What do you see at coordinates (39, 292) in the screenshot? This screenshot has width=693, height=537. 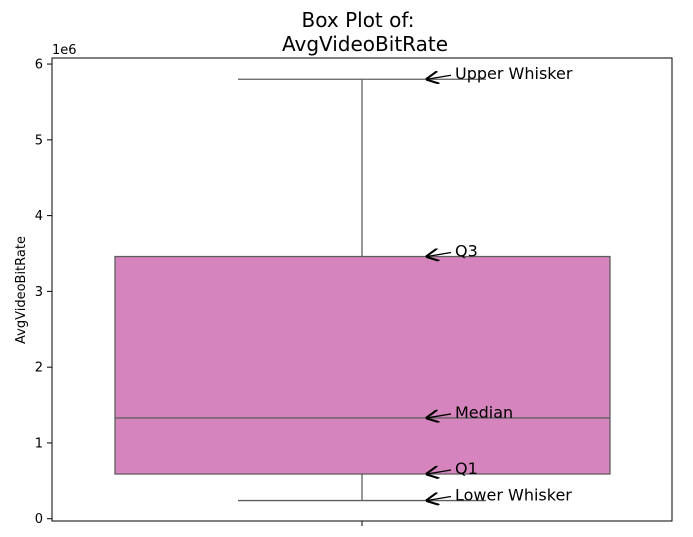 I see `y-tick-label-3: 3` at bounding box center [39, 292].